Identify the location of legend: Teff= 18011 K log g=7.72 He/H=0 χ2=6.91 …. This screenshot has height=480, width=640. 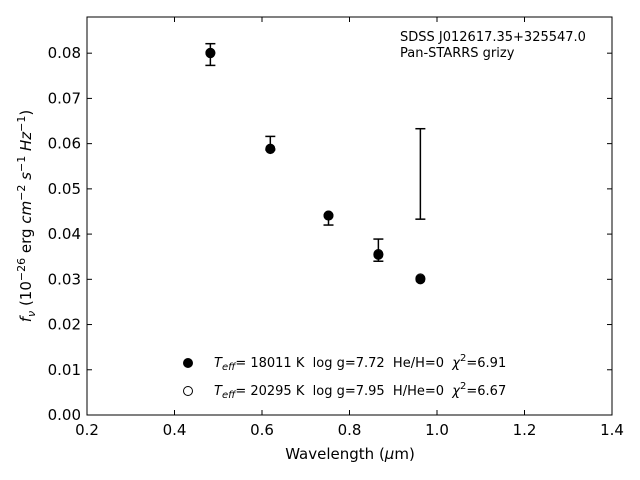
(344, 377).